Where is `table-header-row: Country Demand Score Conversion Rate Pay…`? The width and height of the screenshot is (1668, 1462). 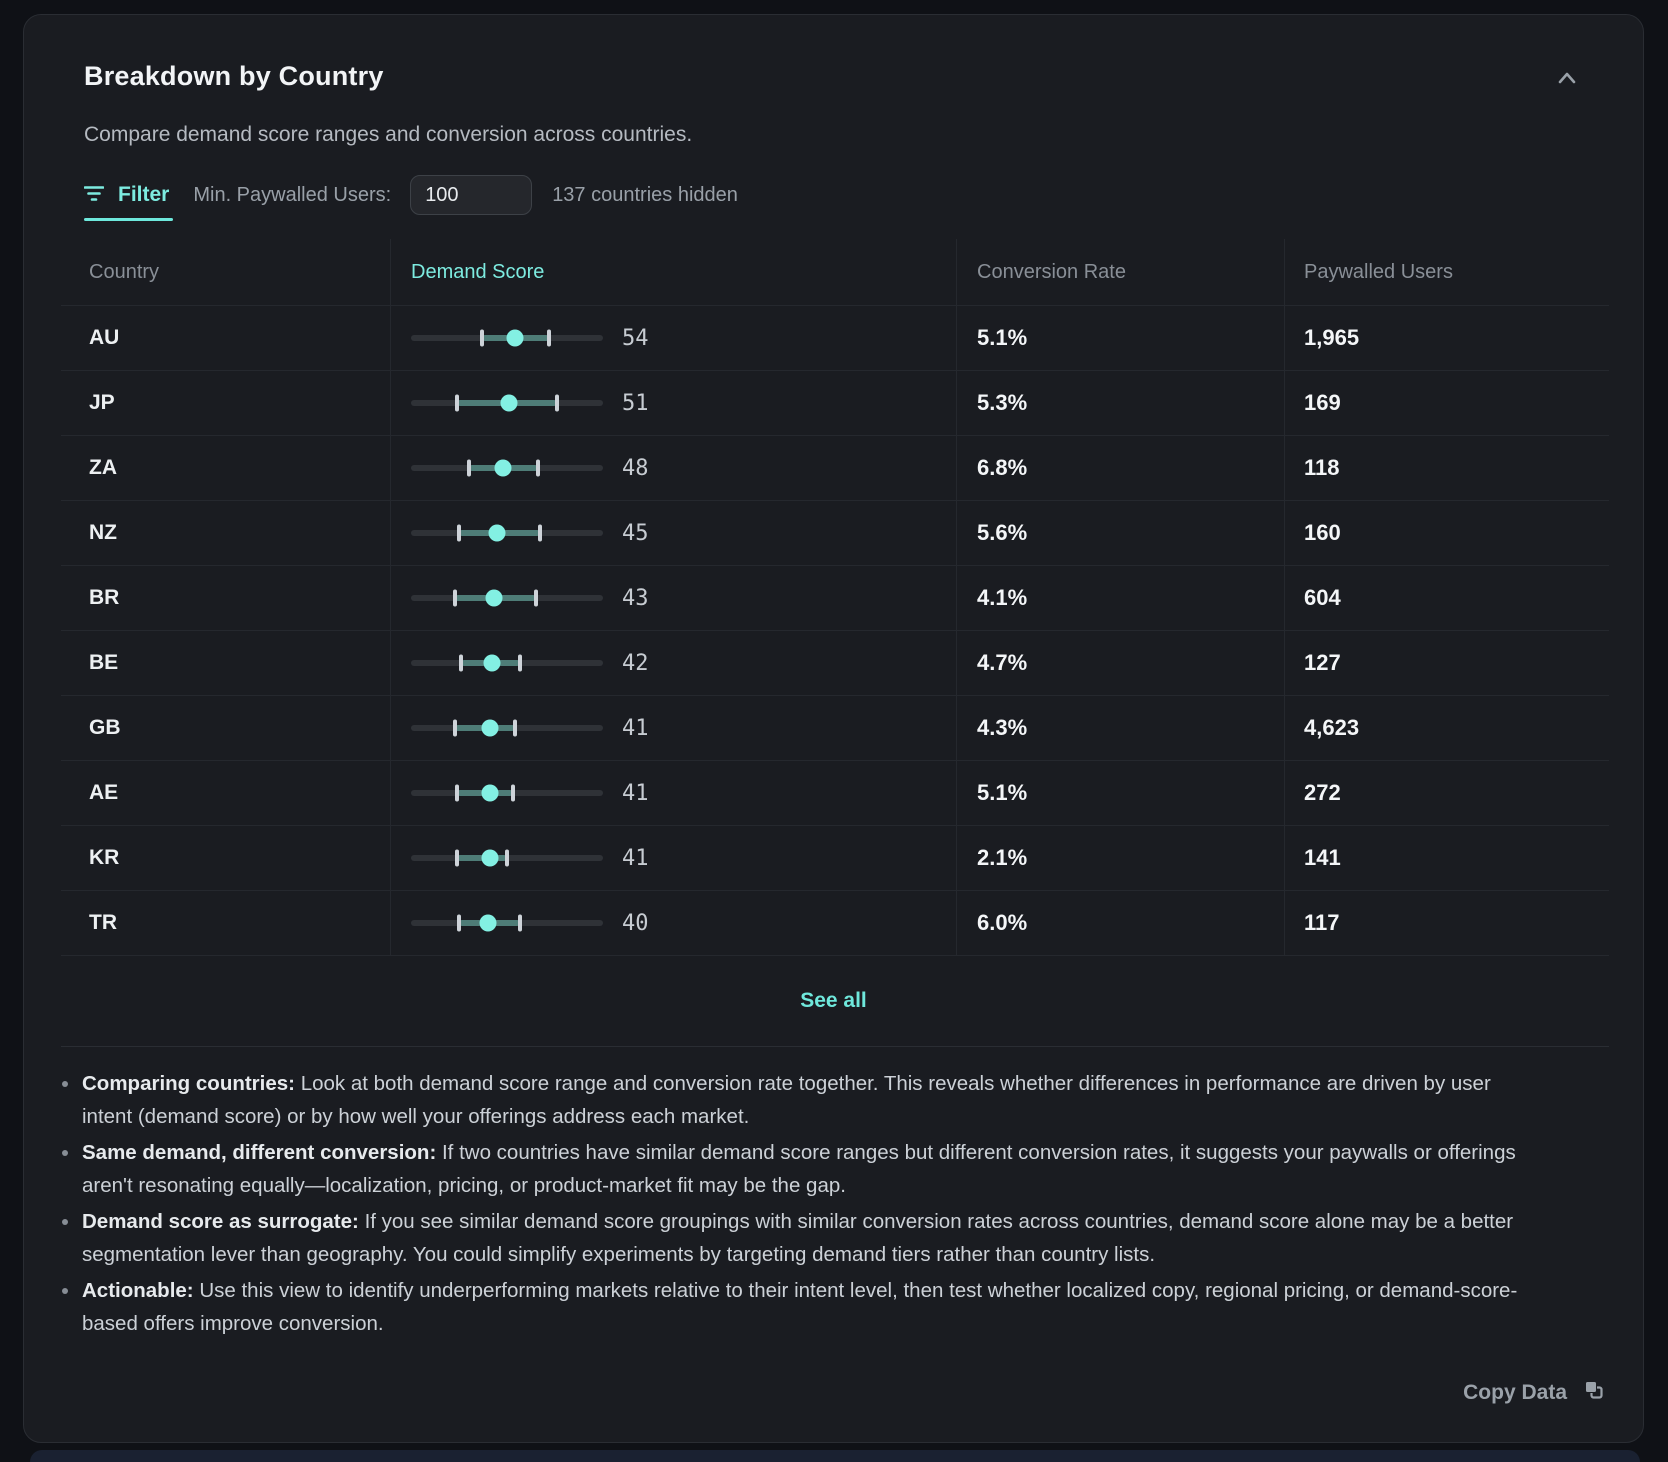 table-header-row: Country Demand Score Conversion Rate Pay… is located at coordinates (835, 272).